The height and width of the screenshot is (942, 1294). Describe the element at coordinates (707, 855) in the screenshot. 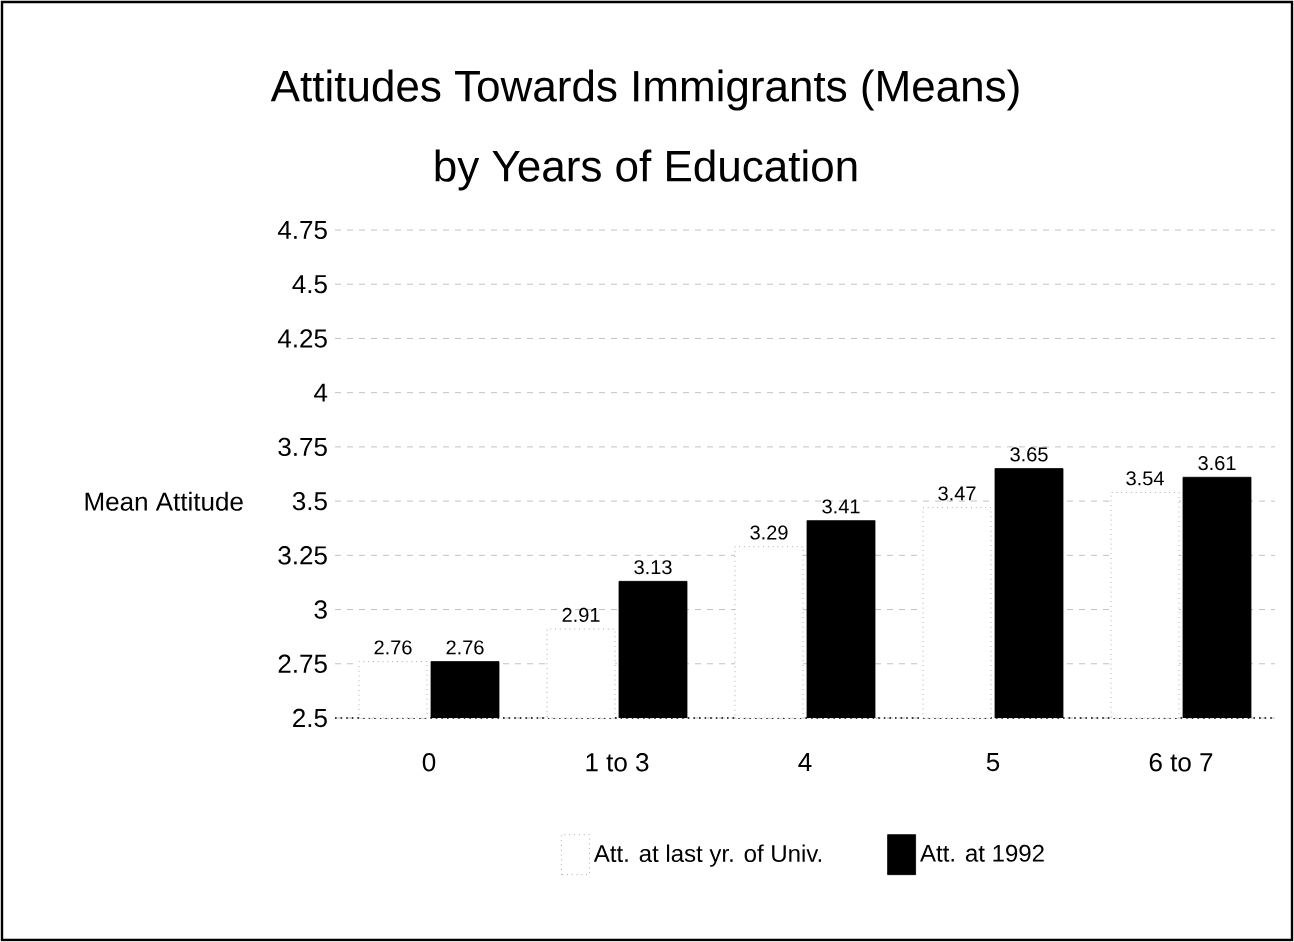

I see `legend-label: Att. at last yr. of Univ.` at that location.